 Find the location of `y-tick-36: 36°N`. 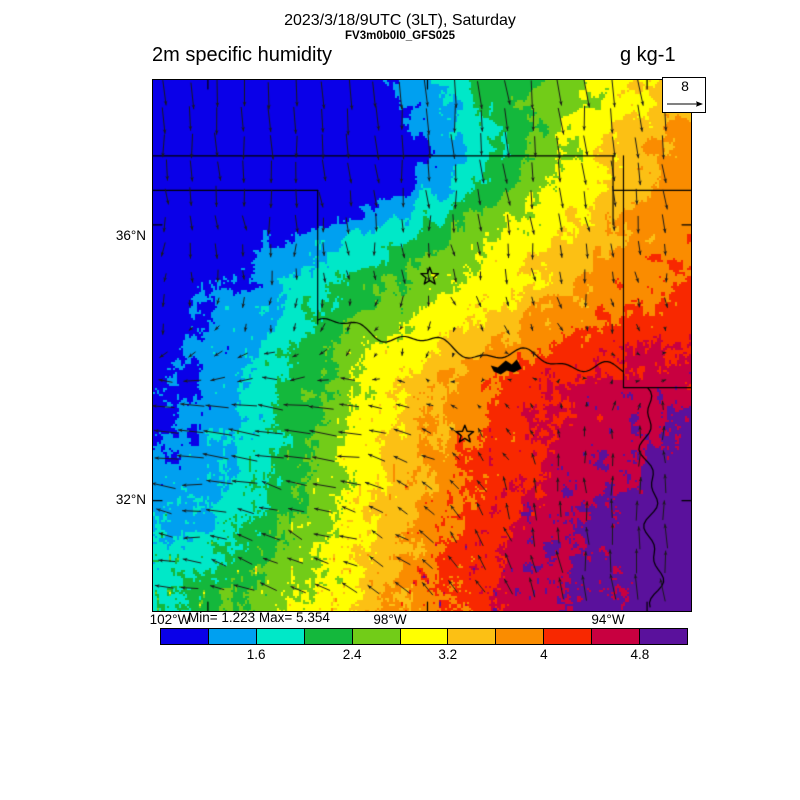

y-tick-36: 36°N is located at coordinates (130, 235).